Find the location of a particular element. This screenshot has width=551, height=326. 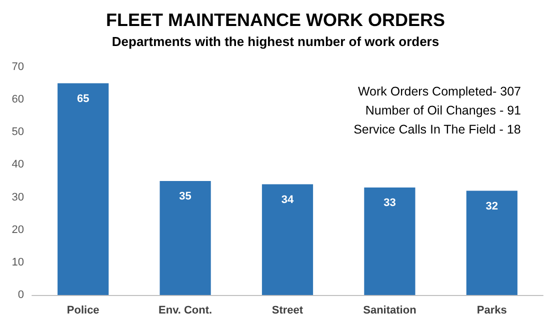

y-tick-label: 20 is located at coordinates (18, 230).